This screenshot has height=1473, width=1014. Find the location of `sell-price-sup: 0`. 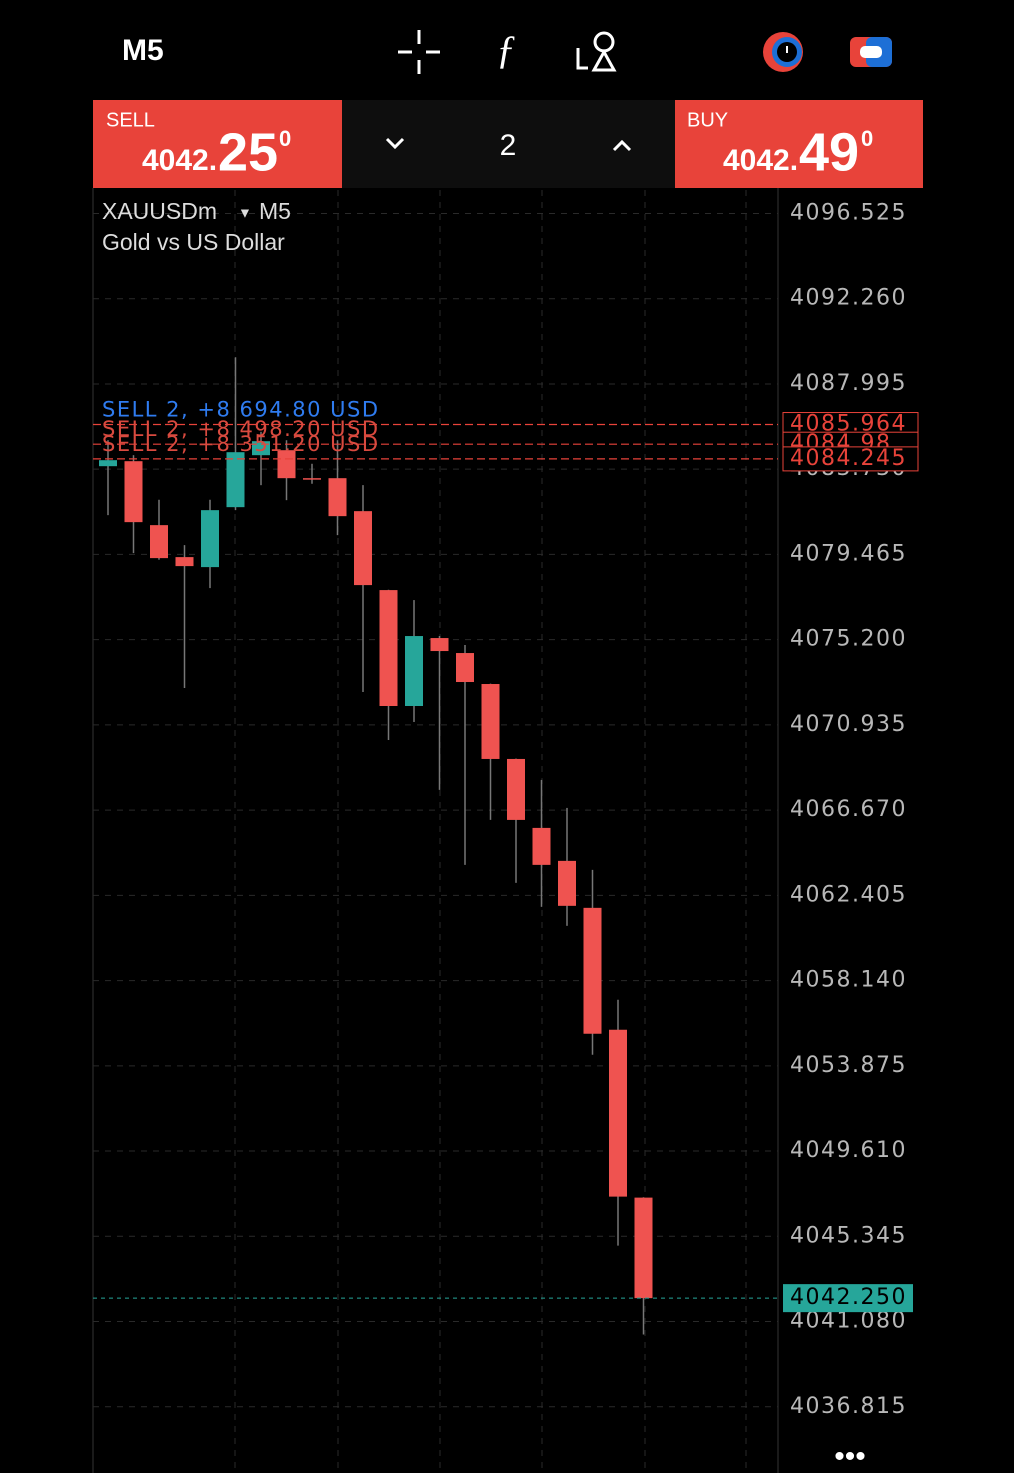

sell-price-sup: 0 is located at coordinates (285, 138).